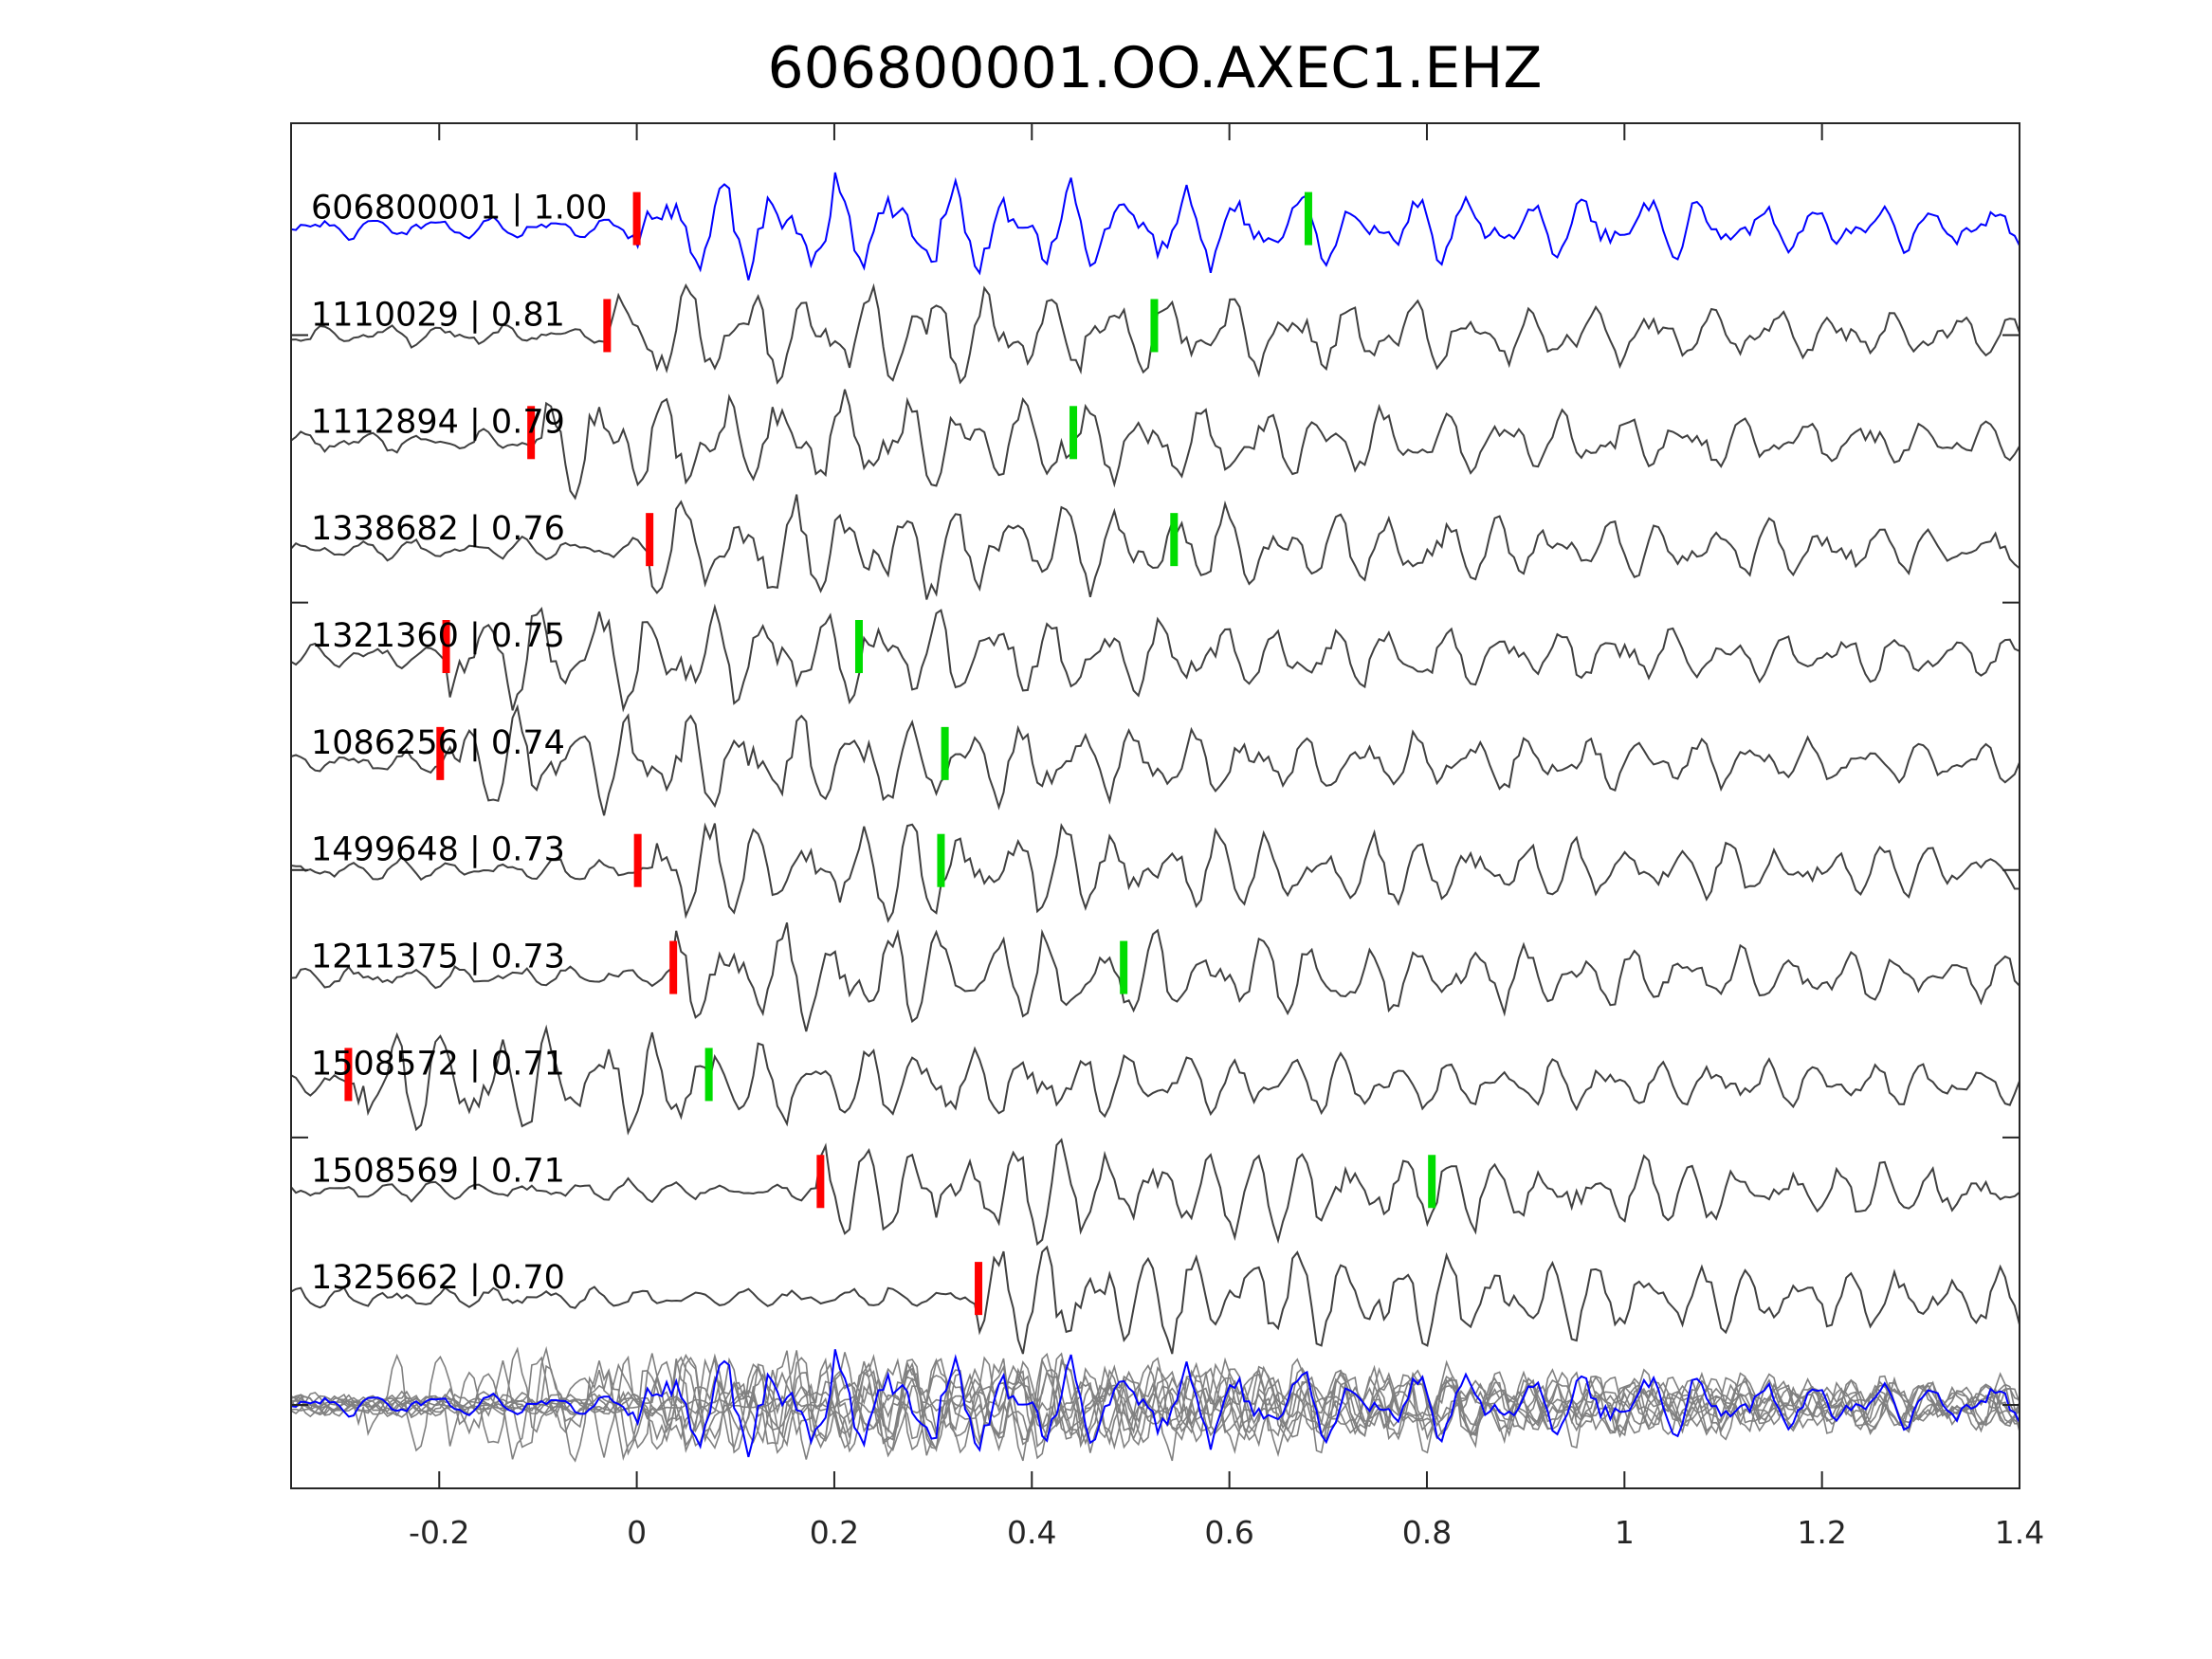 This screenshot has height=1659, width=2212. Describe the element at coordinates (438, 957) in the screenshot. I see `trace-label: 1211375 | 0.73` at that location.